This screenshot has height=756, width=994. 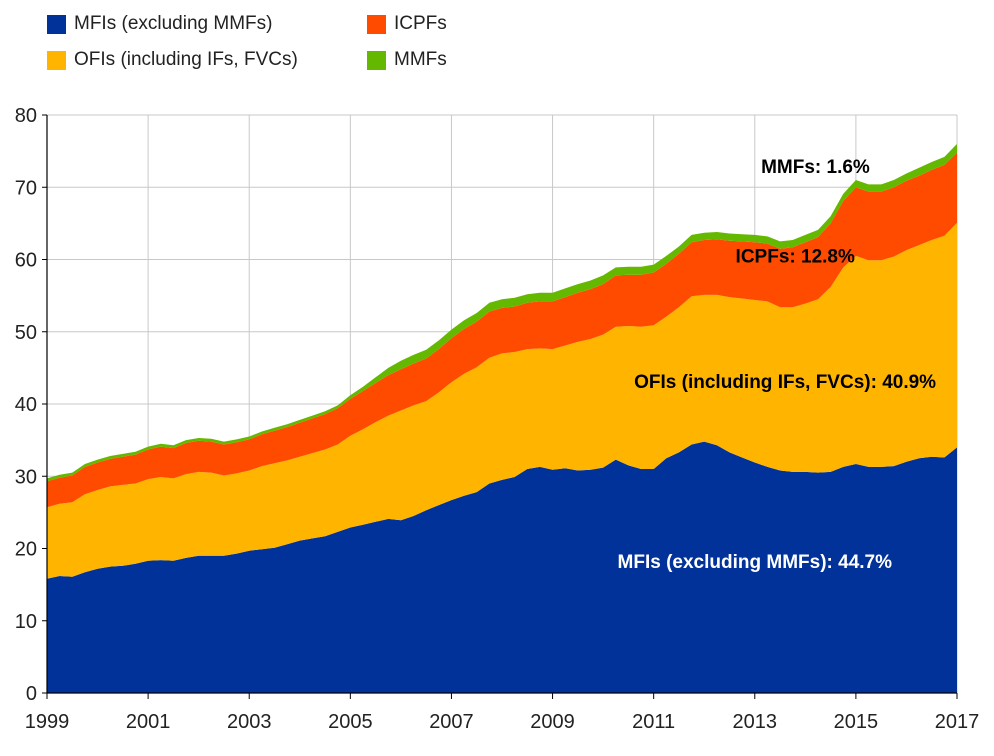 I want to click on legend-item-mmfs: MMFs, so click(x=407, y=60).